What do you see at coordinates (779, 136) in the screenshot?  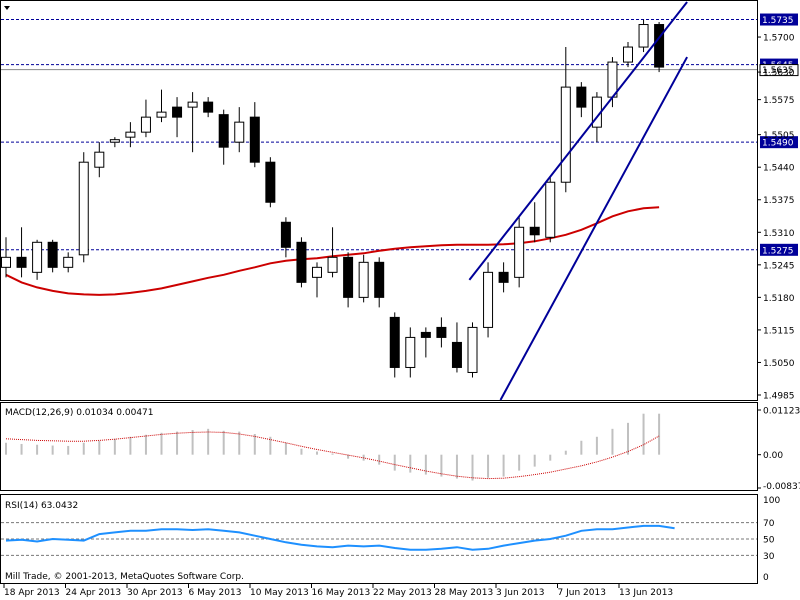 I see `y-tick-label: 1.5505` at bounding box center [779, 136].